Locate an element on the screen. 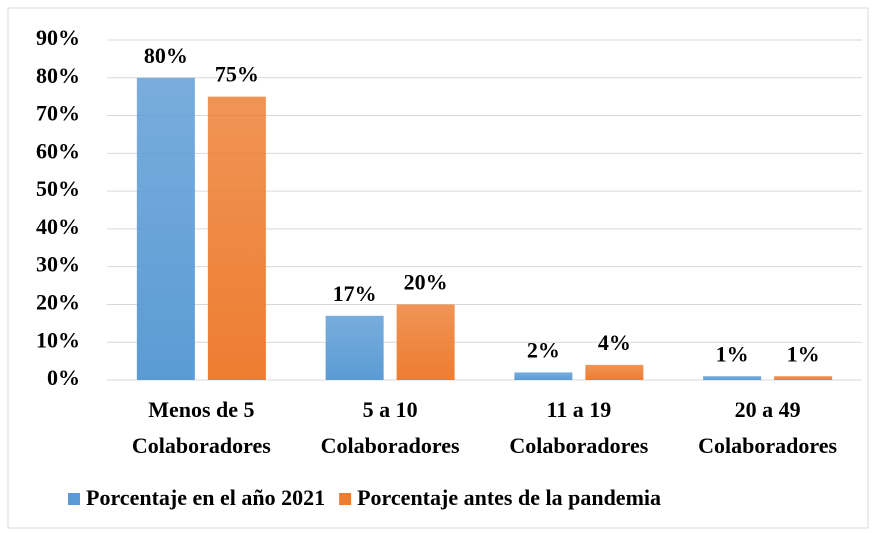 The width and height of the screenshot is (875, 533). y-tick-label: 20% is located at coordinates (58, 301).